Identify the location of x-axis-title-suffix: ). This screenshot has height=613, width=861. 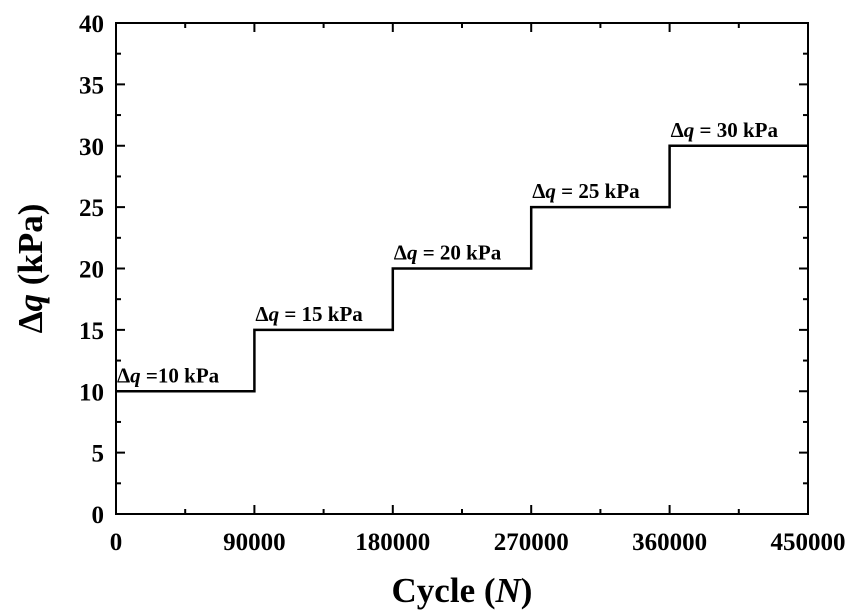
(527, 590).